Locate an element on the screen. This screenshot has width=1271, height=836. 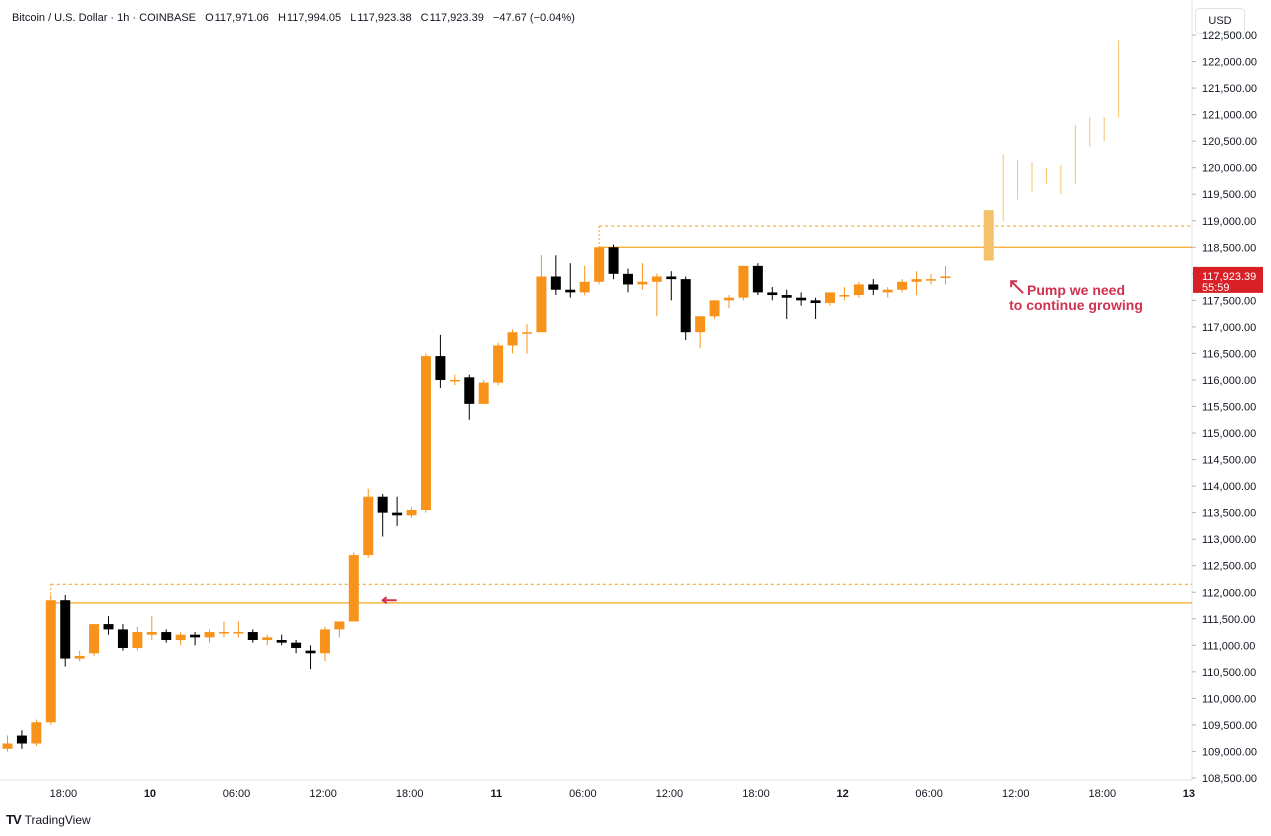
close-label: C is located at coordinates (424, 18).